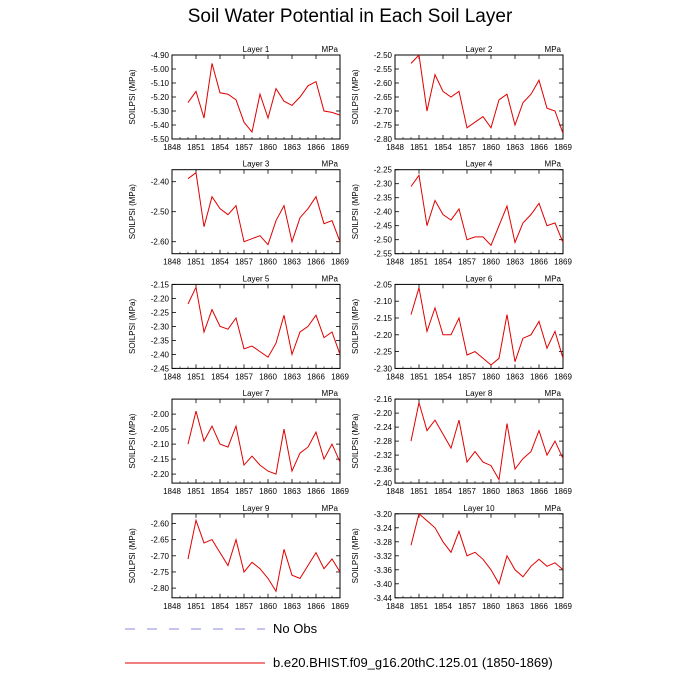 The width and height of the screenshot is (700, 700). What do you see at coordinates (467, 606) in the screenshot?
I see `layer-10-xtick-label: 1857` at bounding box center [467, 606].